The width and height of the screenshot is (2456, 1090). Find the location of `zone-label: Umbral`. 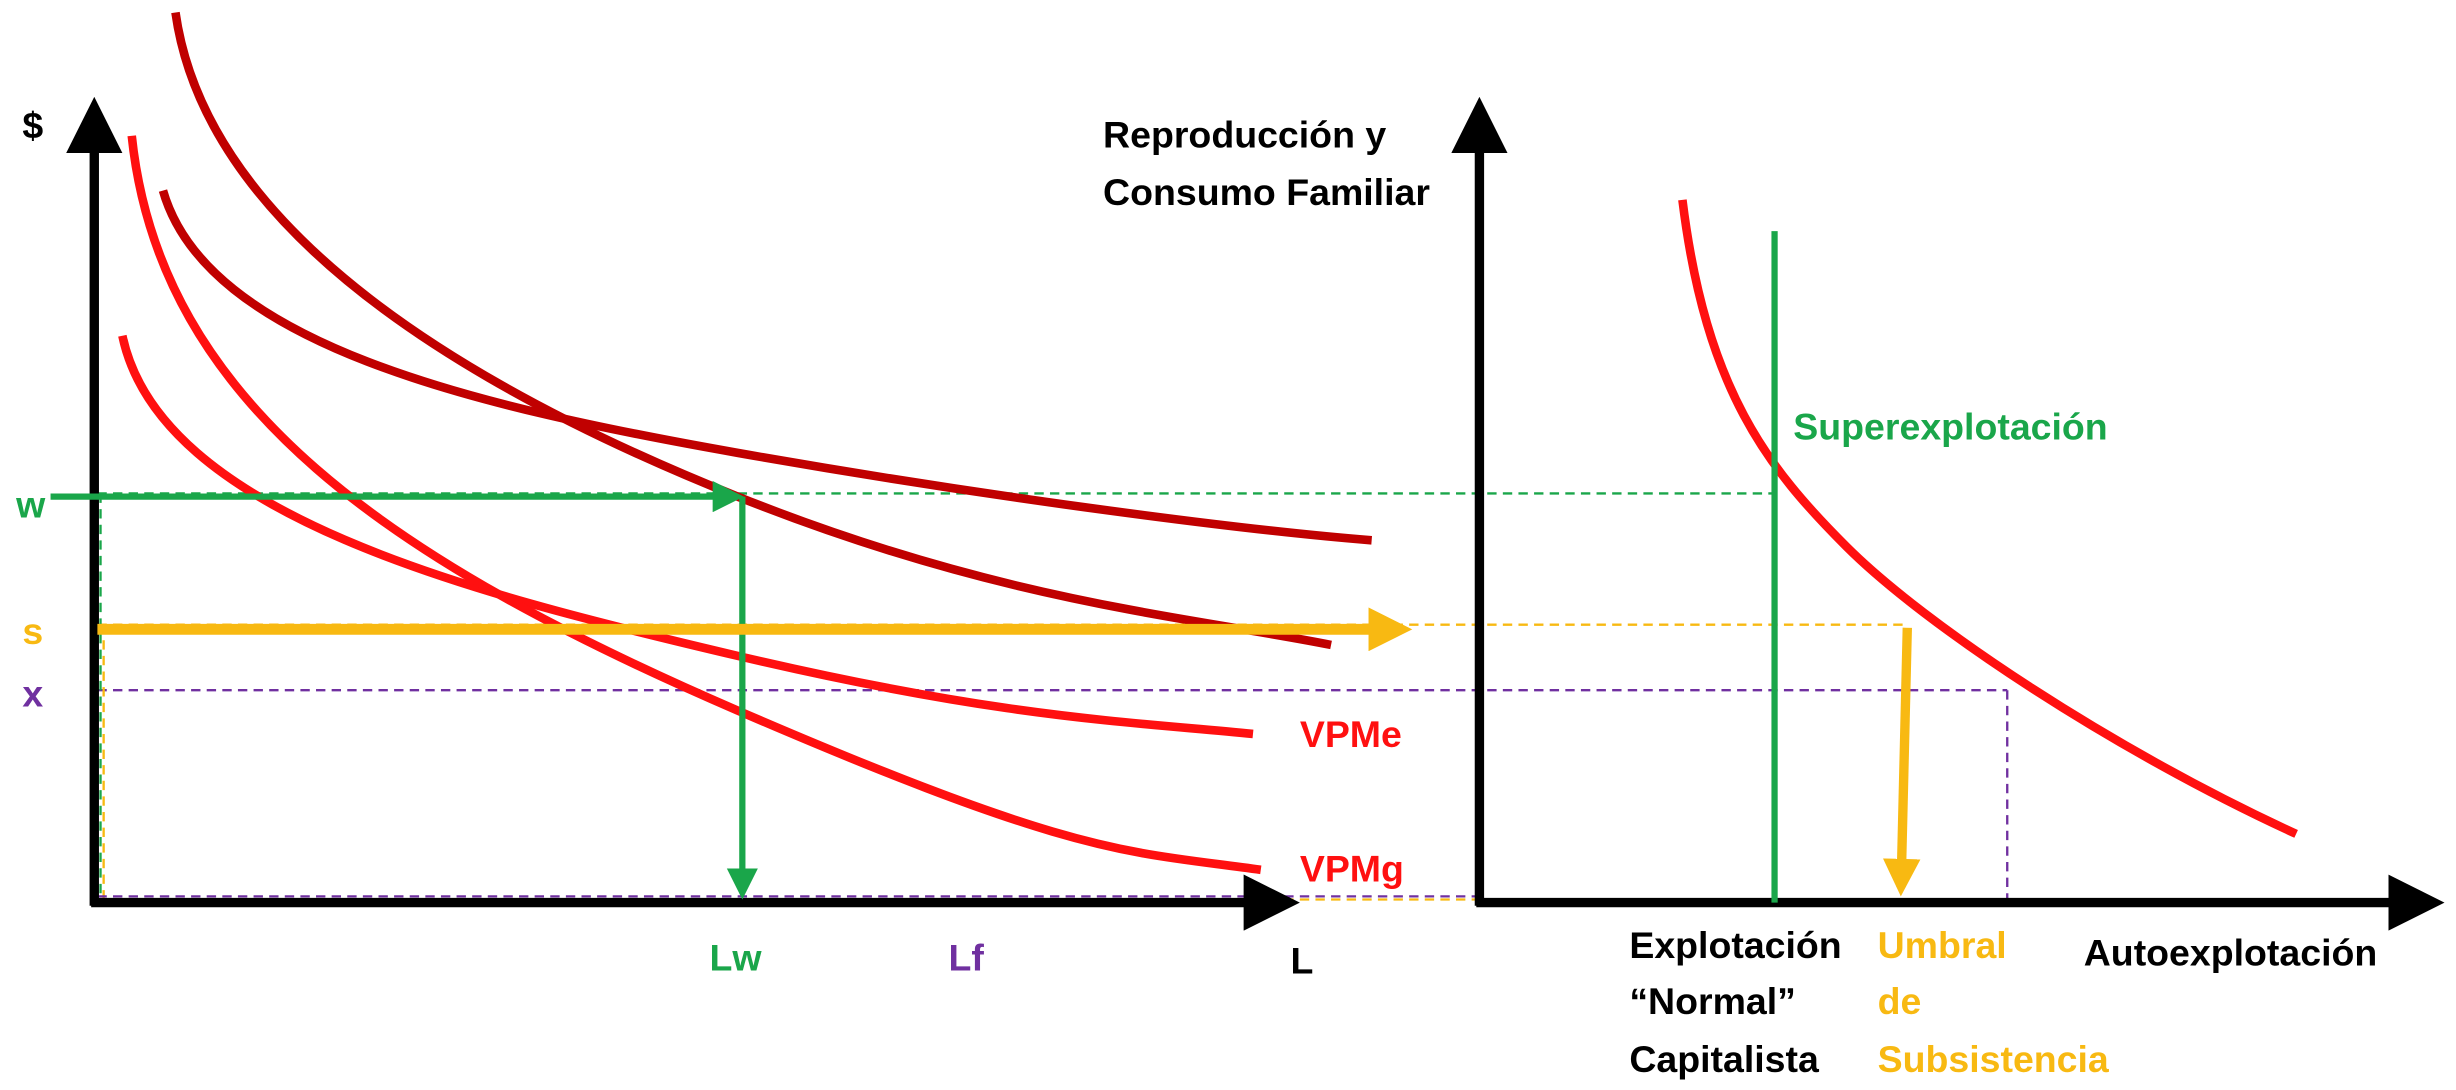

zone-label: Umbral is located at coordinates (1942, 945).